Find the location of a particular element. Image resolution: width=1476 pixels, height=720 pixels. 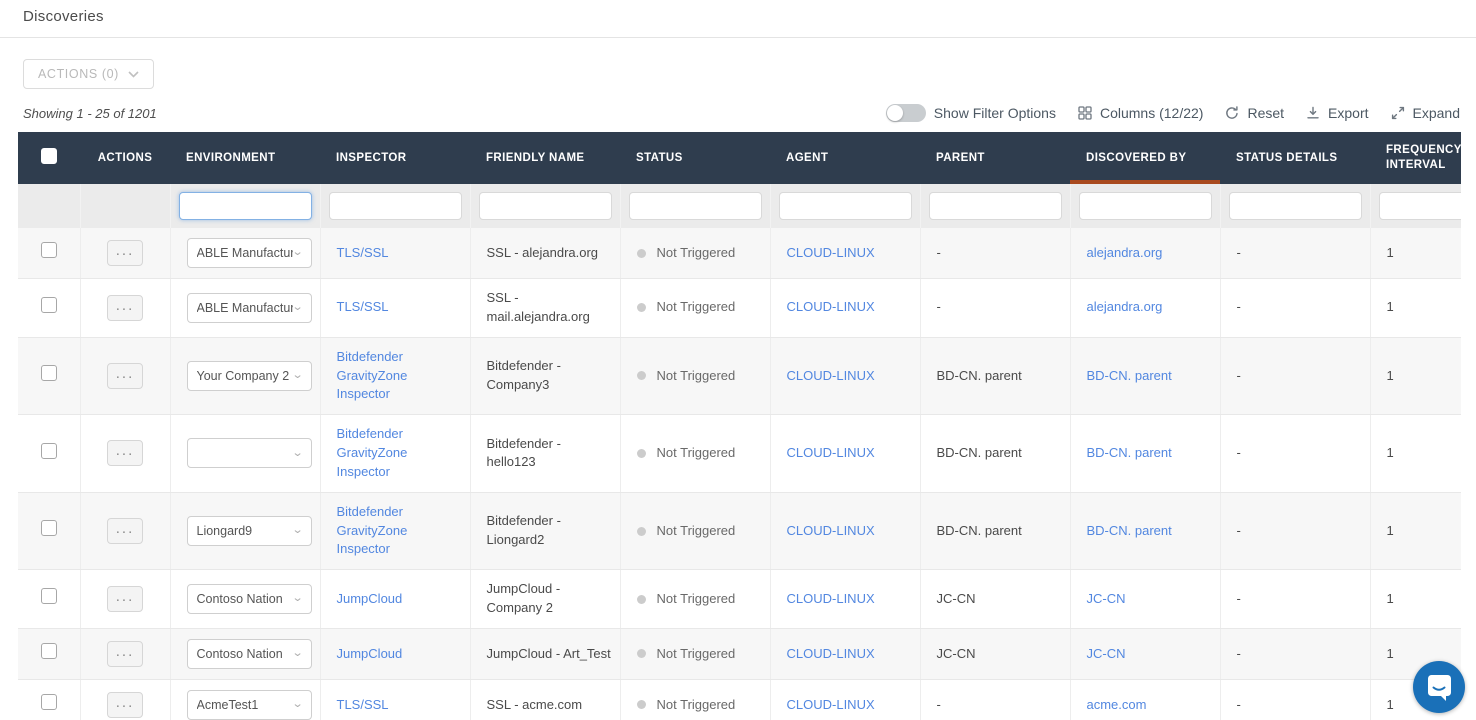

header-agent: AGENT is located at coordinates (845, 158).